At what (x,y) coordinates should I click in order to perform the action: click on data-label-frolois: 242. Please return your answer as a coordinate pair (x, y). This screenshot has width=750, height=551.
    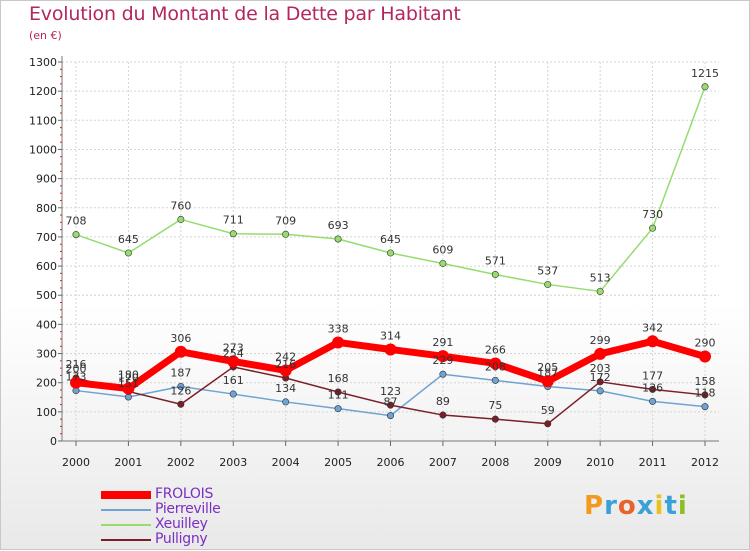
    Looking at the image, I should click on (285, 356).